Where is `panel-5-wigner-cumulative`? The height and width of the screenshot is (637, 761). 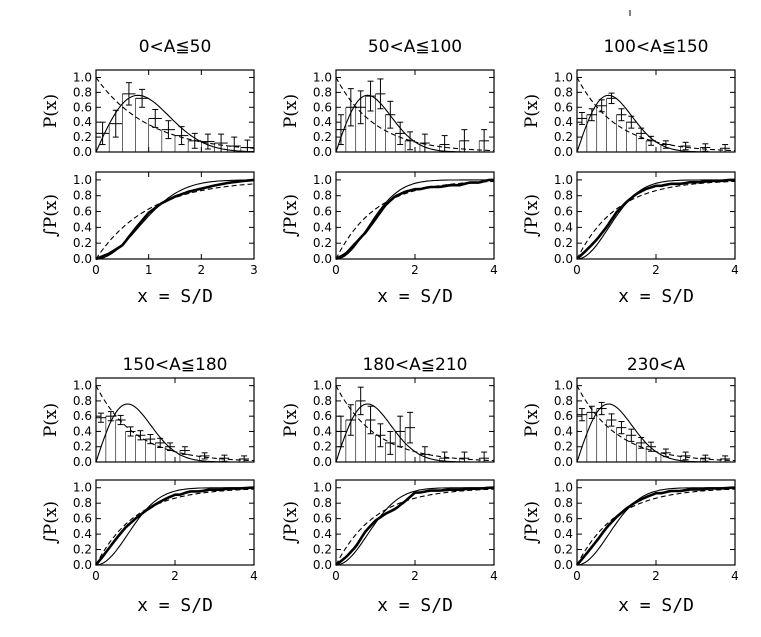 panel-5-wigner-cumulative is located at coordinates (414, 526).